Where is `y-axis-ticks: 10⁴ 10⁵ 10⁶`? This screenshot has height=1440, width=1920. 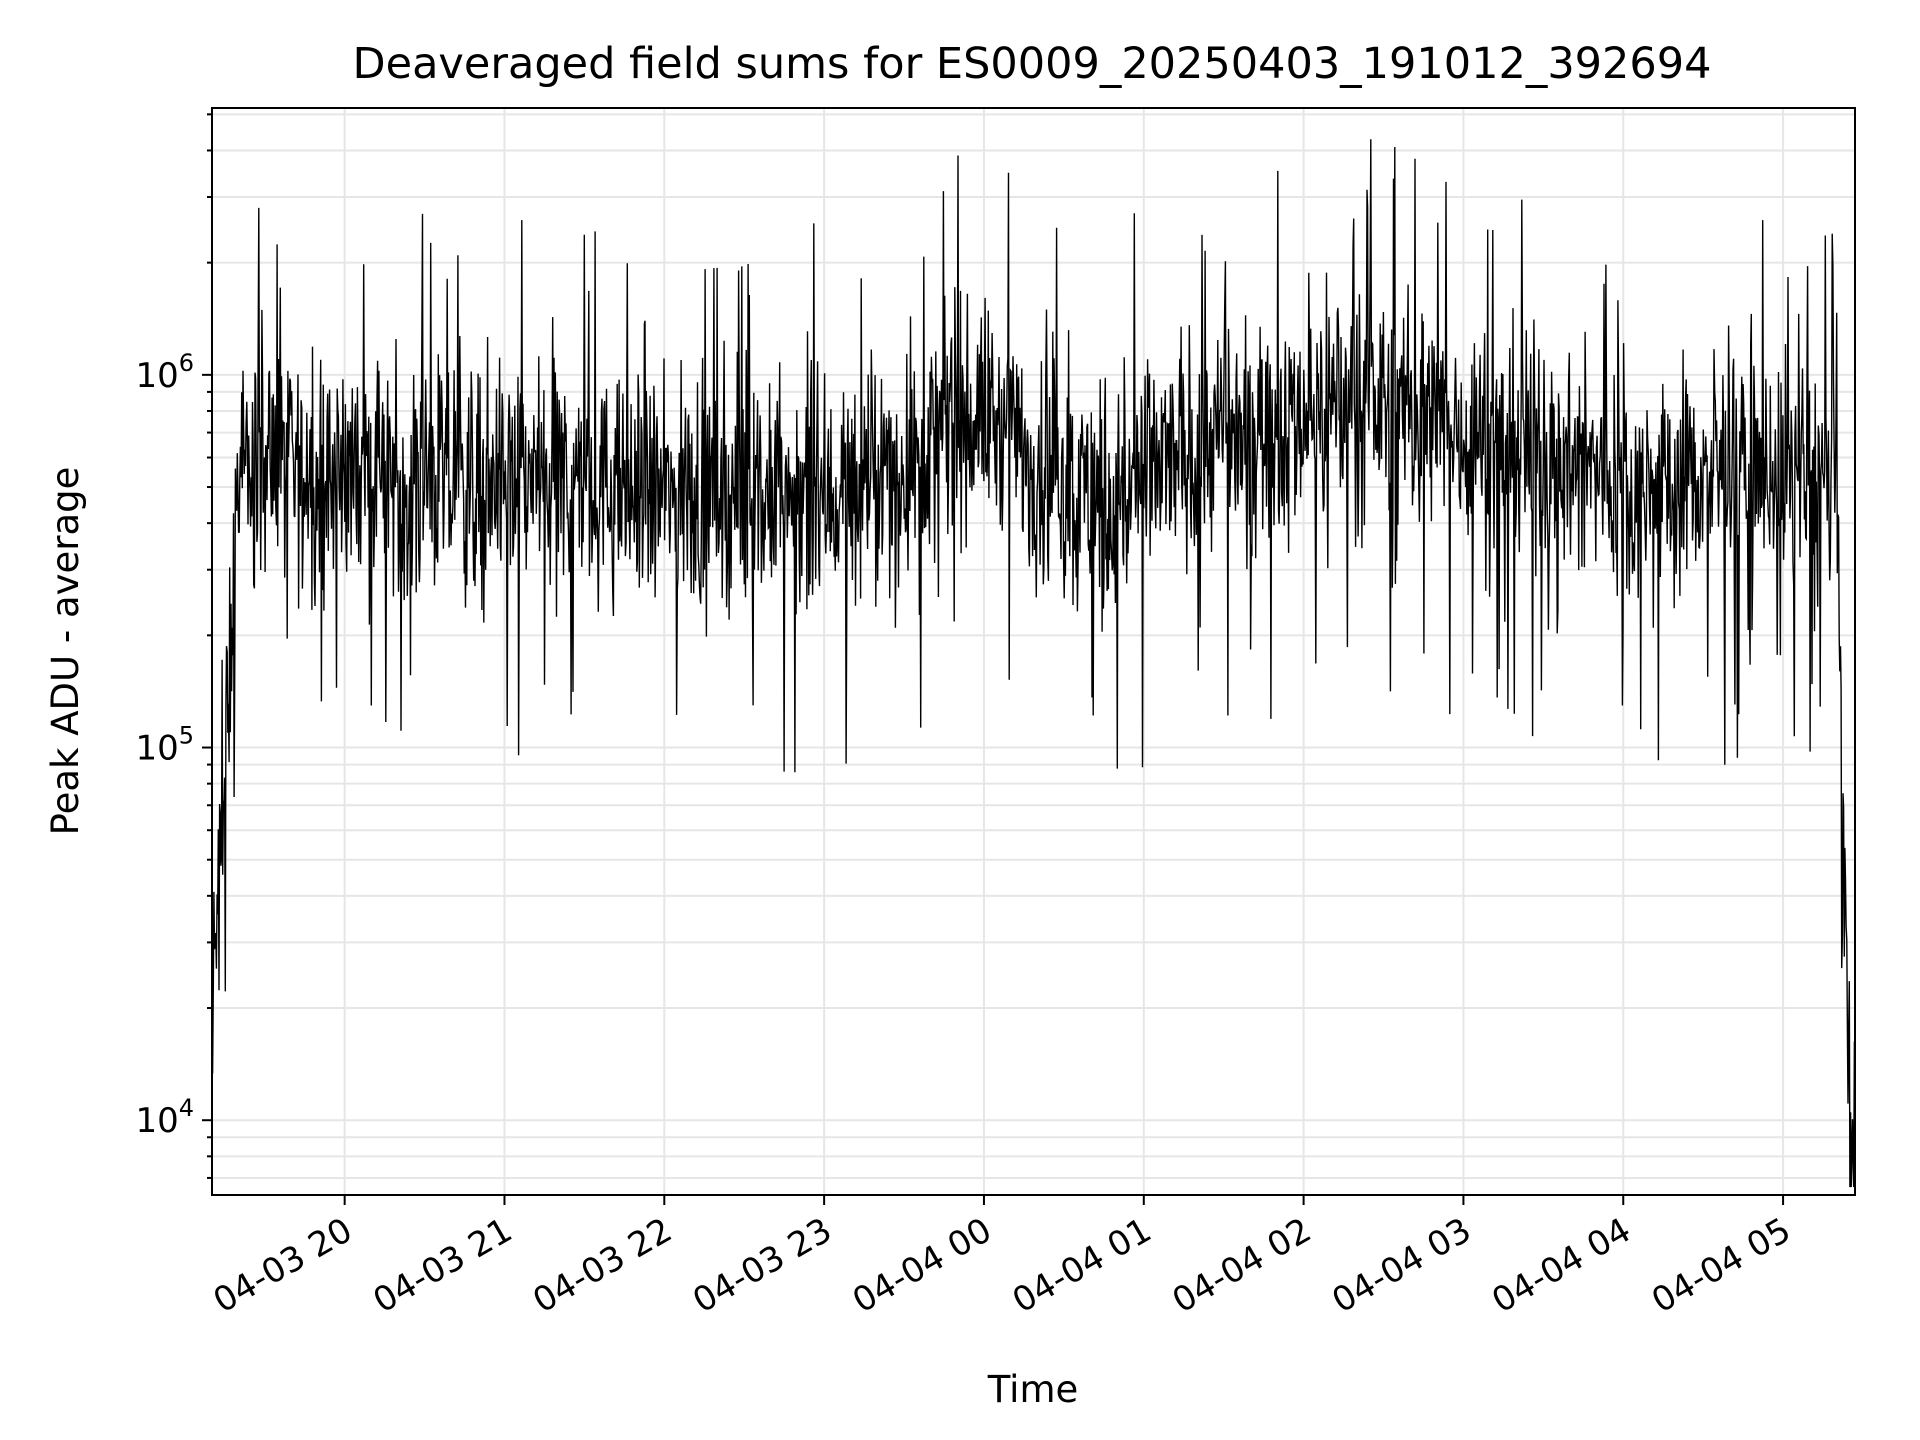 y-axis-ticks: 10⁴ 10⁵ 10⁶ is located at coordinates (173, 646).